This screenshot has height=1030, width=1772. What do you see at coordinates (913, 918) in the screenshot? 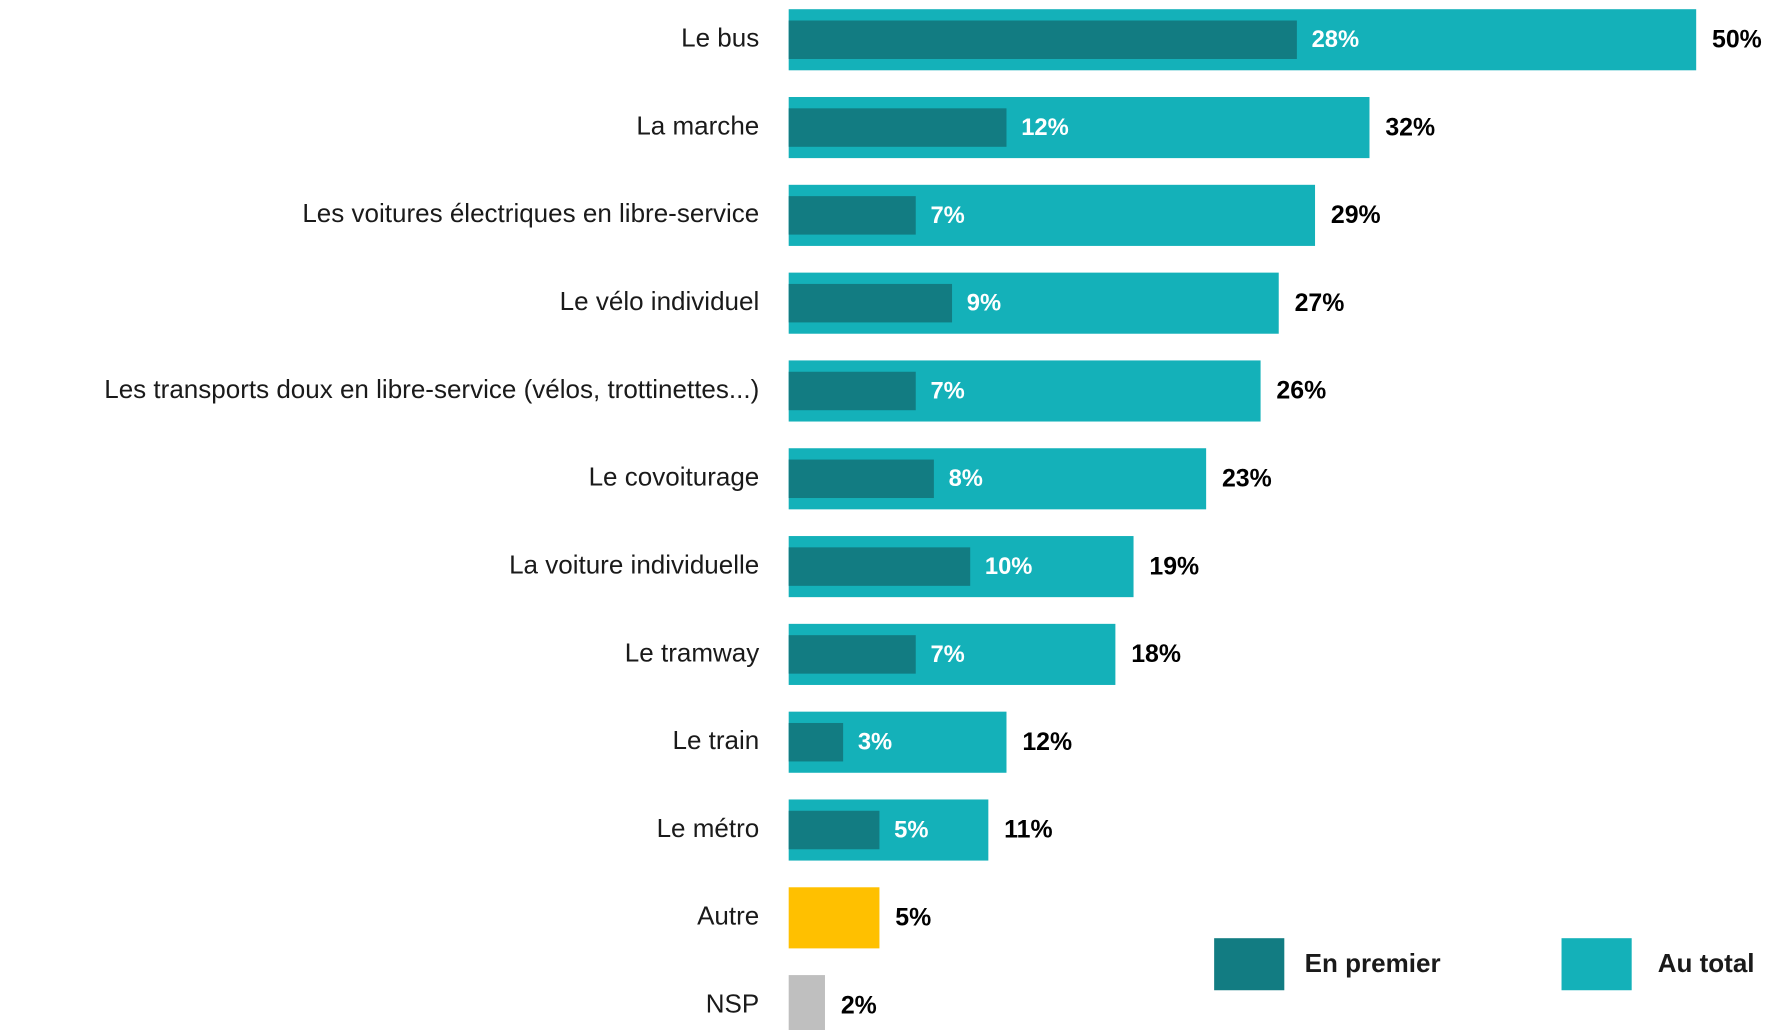
I see `total-value-label: 5%` at bounding box center [913, 918].